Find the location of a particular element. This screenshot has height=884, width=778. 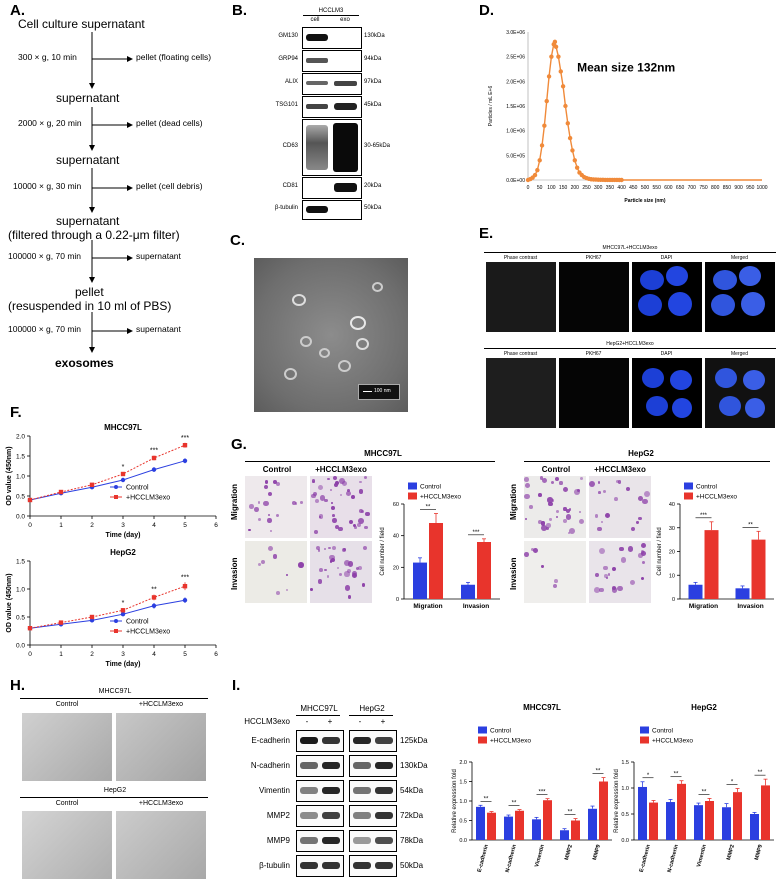

blot-group-label: MHCC97L is located at coordinates (319, 708).